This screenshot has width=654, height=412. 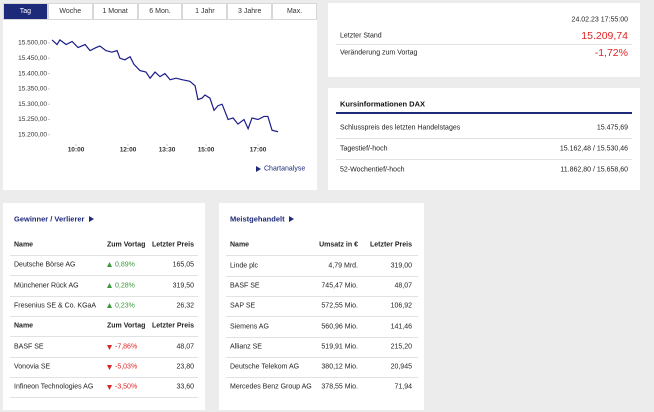 What do you see at coordinates (339, 306) in the screenshot?
I see `turnover: 572,55 Mio.` at bounding box center [339, 306].